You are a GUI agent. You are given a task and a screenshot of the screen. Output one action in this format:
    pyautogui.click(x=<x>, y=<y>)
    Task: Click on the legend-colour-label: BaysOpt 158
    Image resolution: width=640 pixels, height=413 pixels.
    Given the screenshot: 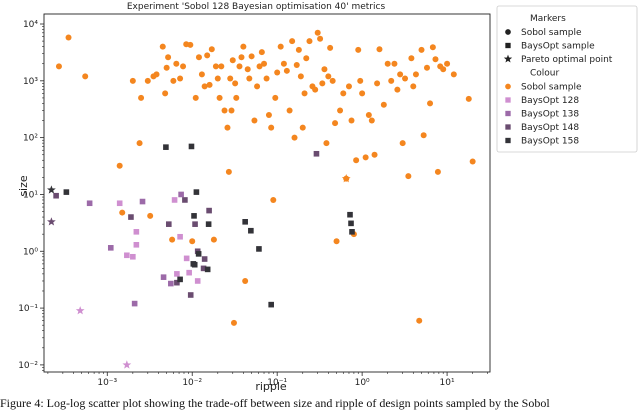 What is the action you would take?
    pyautogui.click(x=550, y=142)
    